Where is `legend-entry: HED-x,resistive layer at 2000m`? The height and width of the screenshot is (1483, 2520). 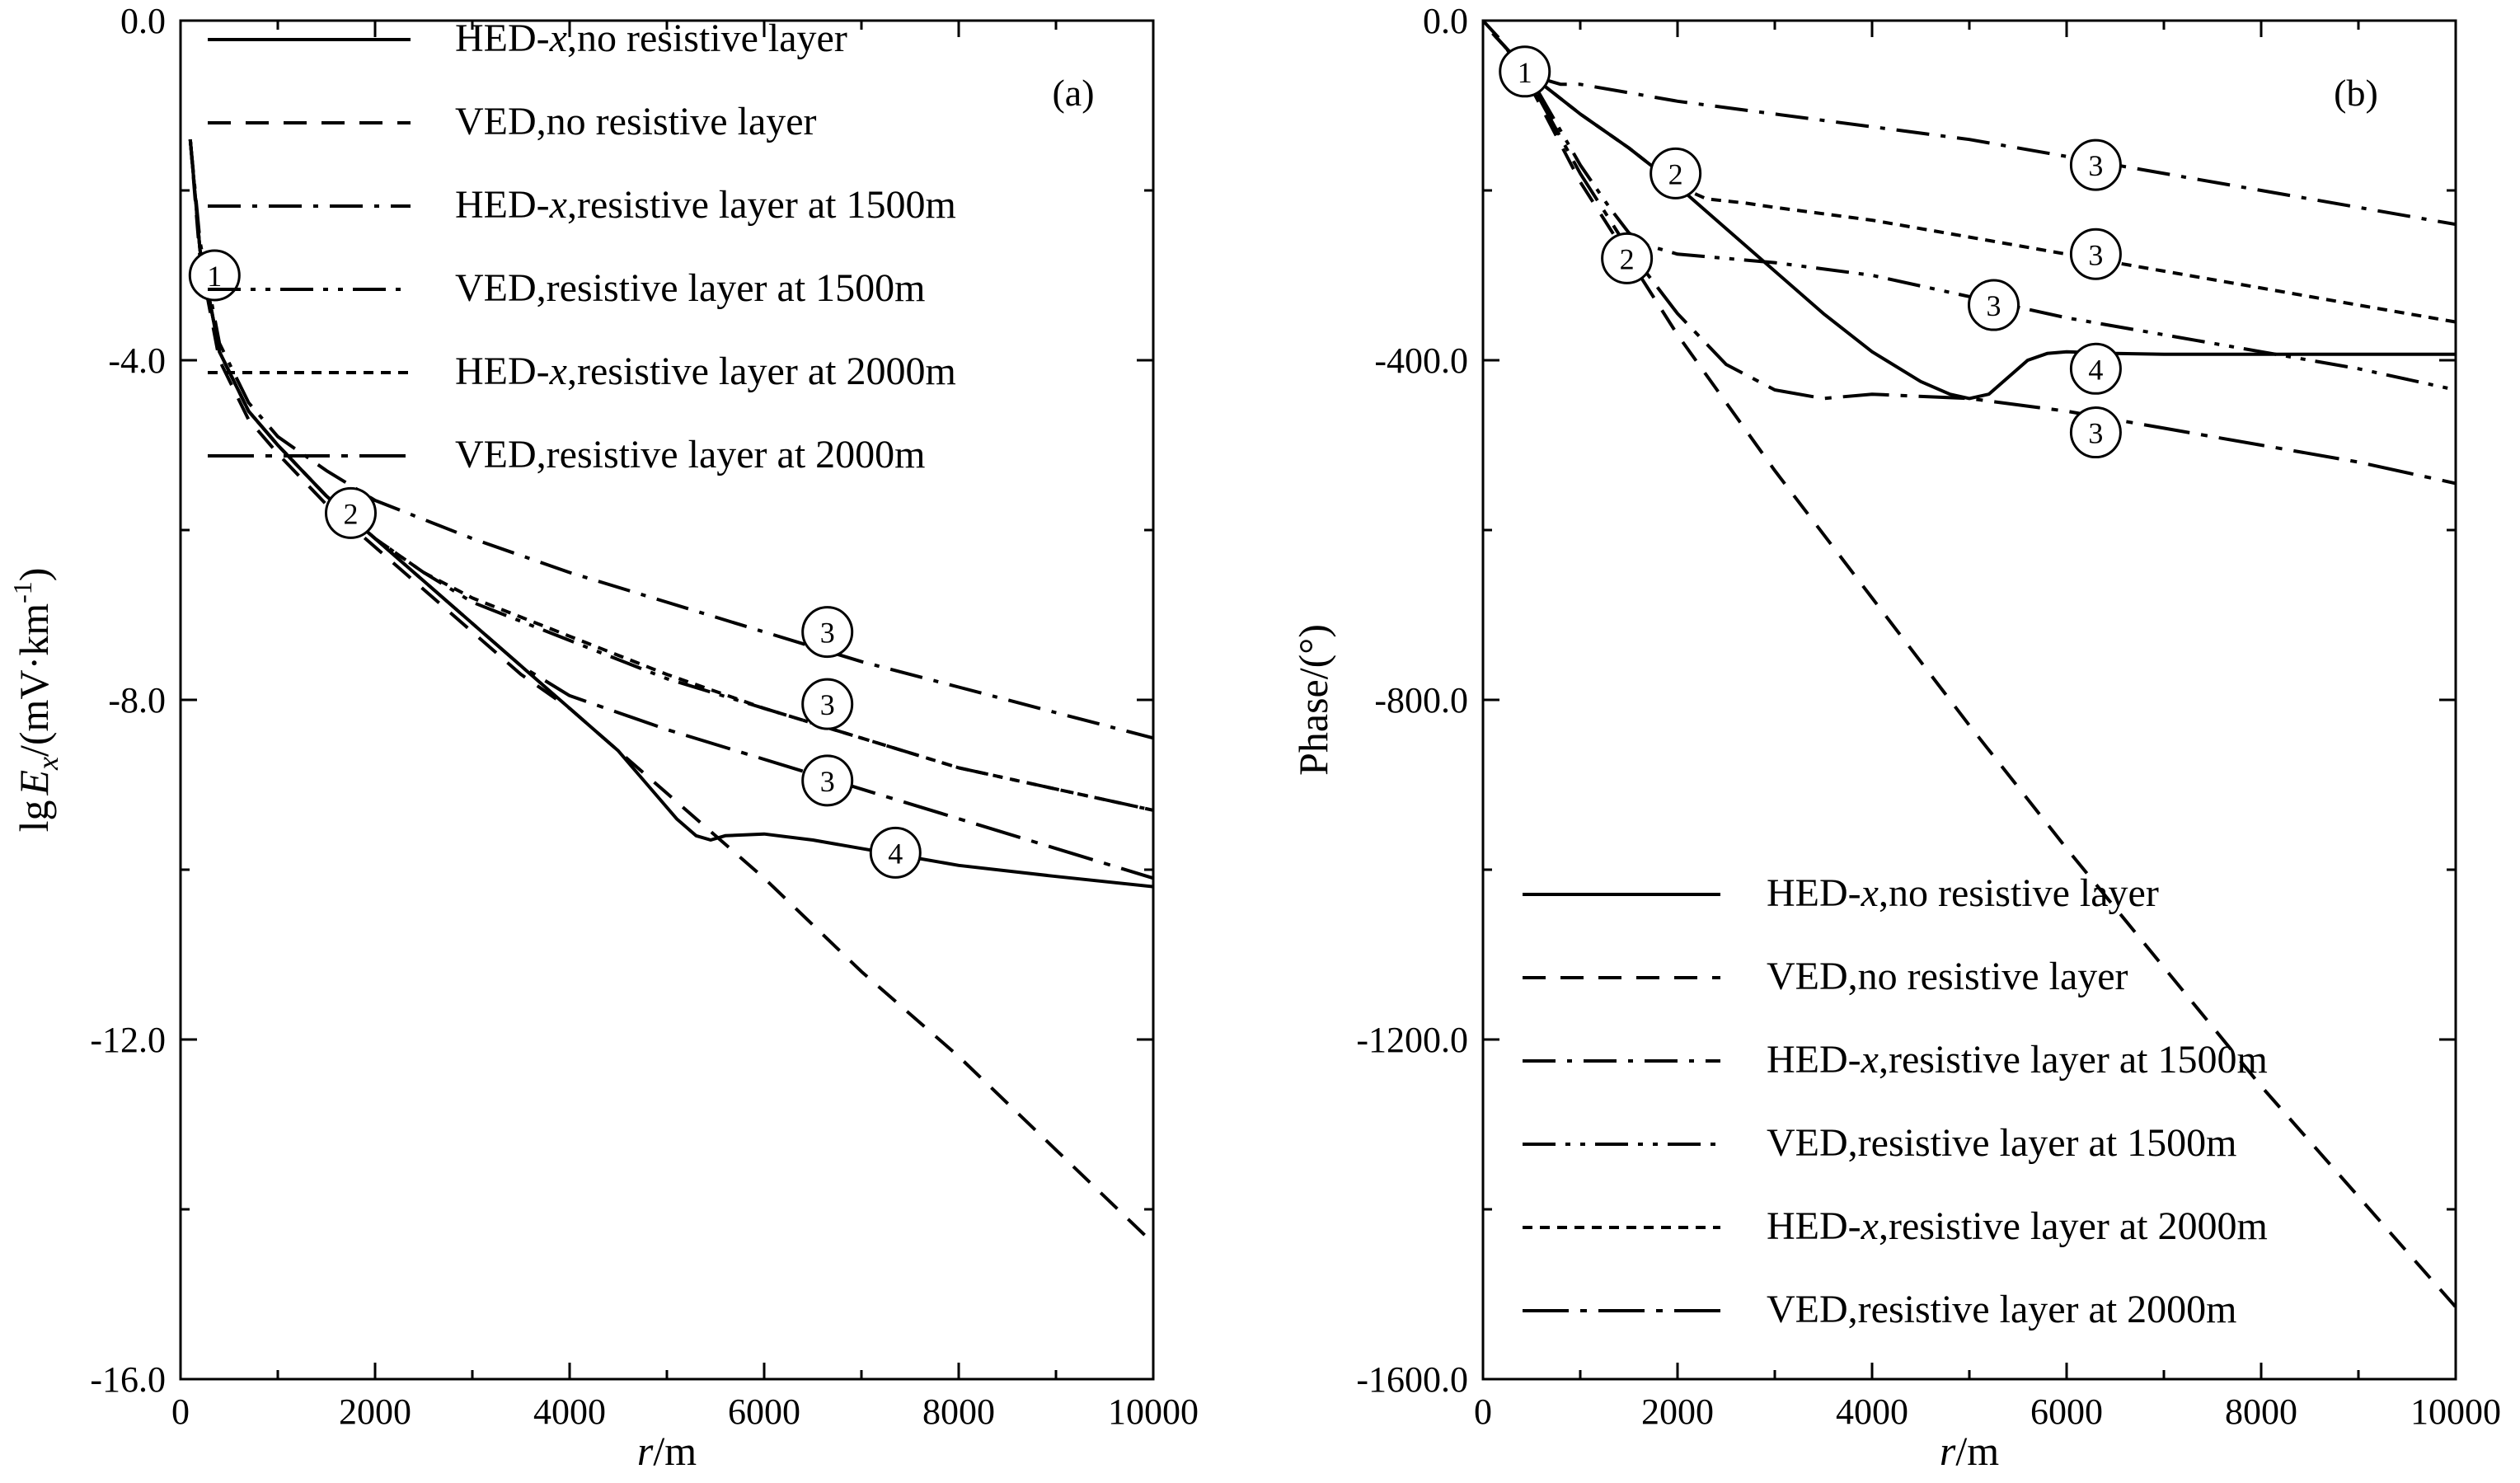
legend-entry: HED-x,resistive layer at 2000m is located at coordinates (2017, 1226).